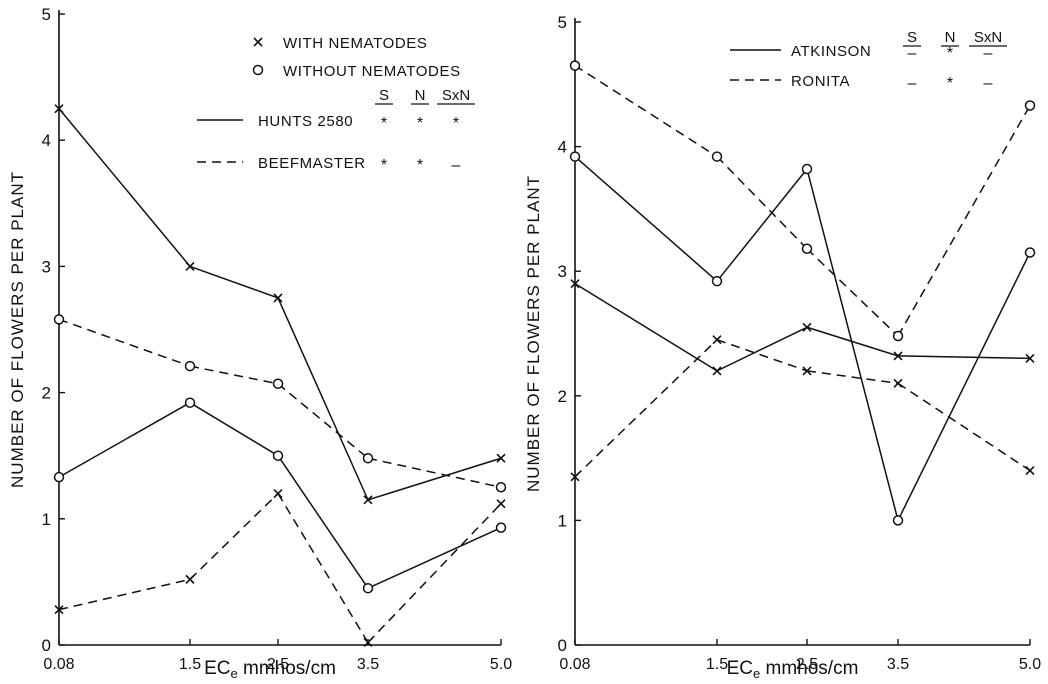 The height and width of the screenshot is (684, 1048). Describe the element at coordinates (312, 163) in the screenshot. I see `legend-line-label: BEEFMASTER` at that location.